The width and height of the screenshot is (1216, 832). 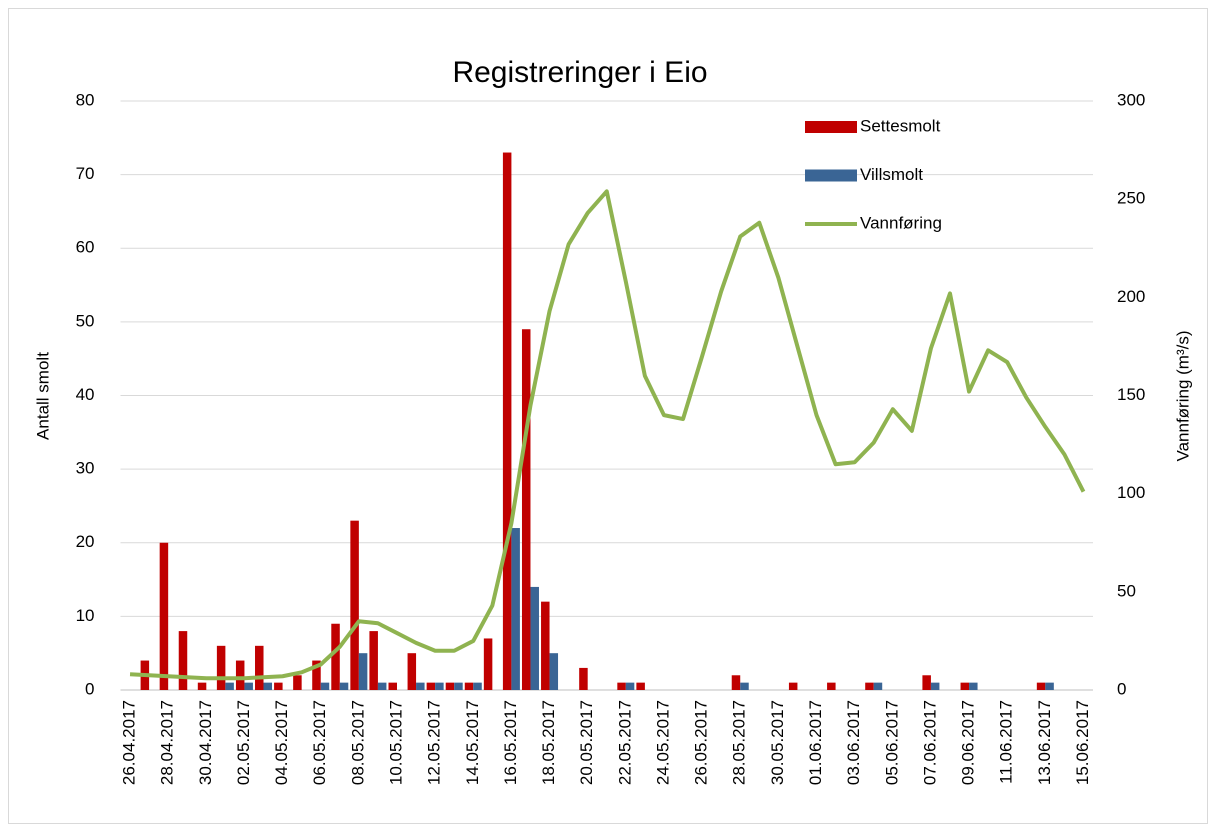 I want to click on x-tick-label: 05.06.2017, so click(x=891, y=742).